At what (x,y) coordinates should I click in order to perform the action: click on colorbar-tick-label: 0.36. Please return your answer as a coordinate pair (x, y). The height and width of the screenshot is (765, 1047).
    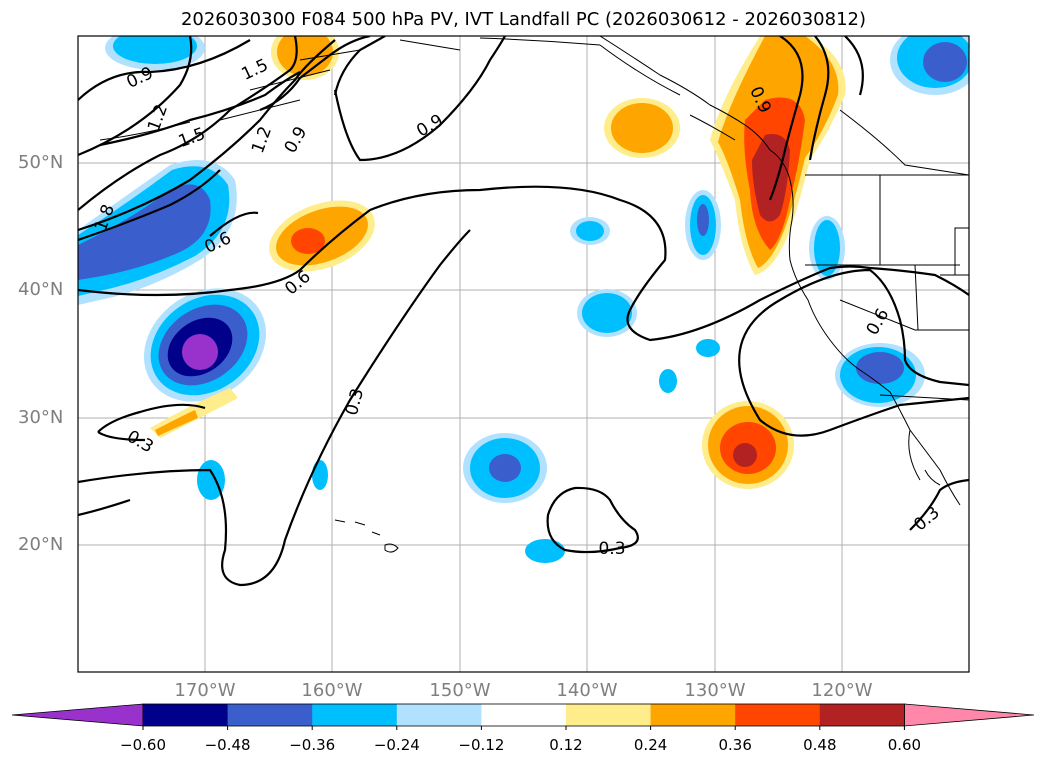
    Looking at the image, I should click on (735, 745).